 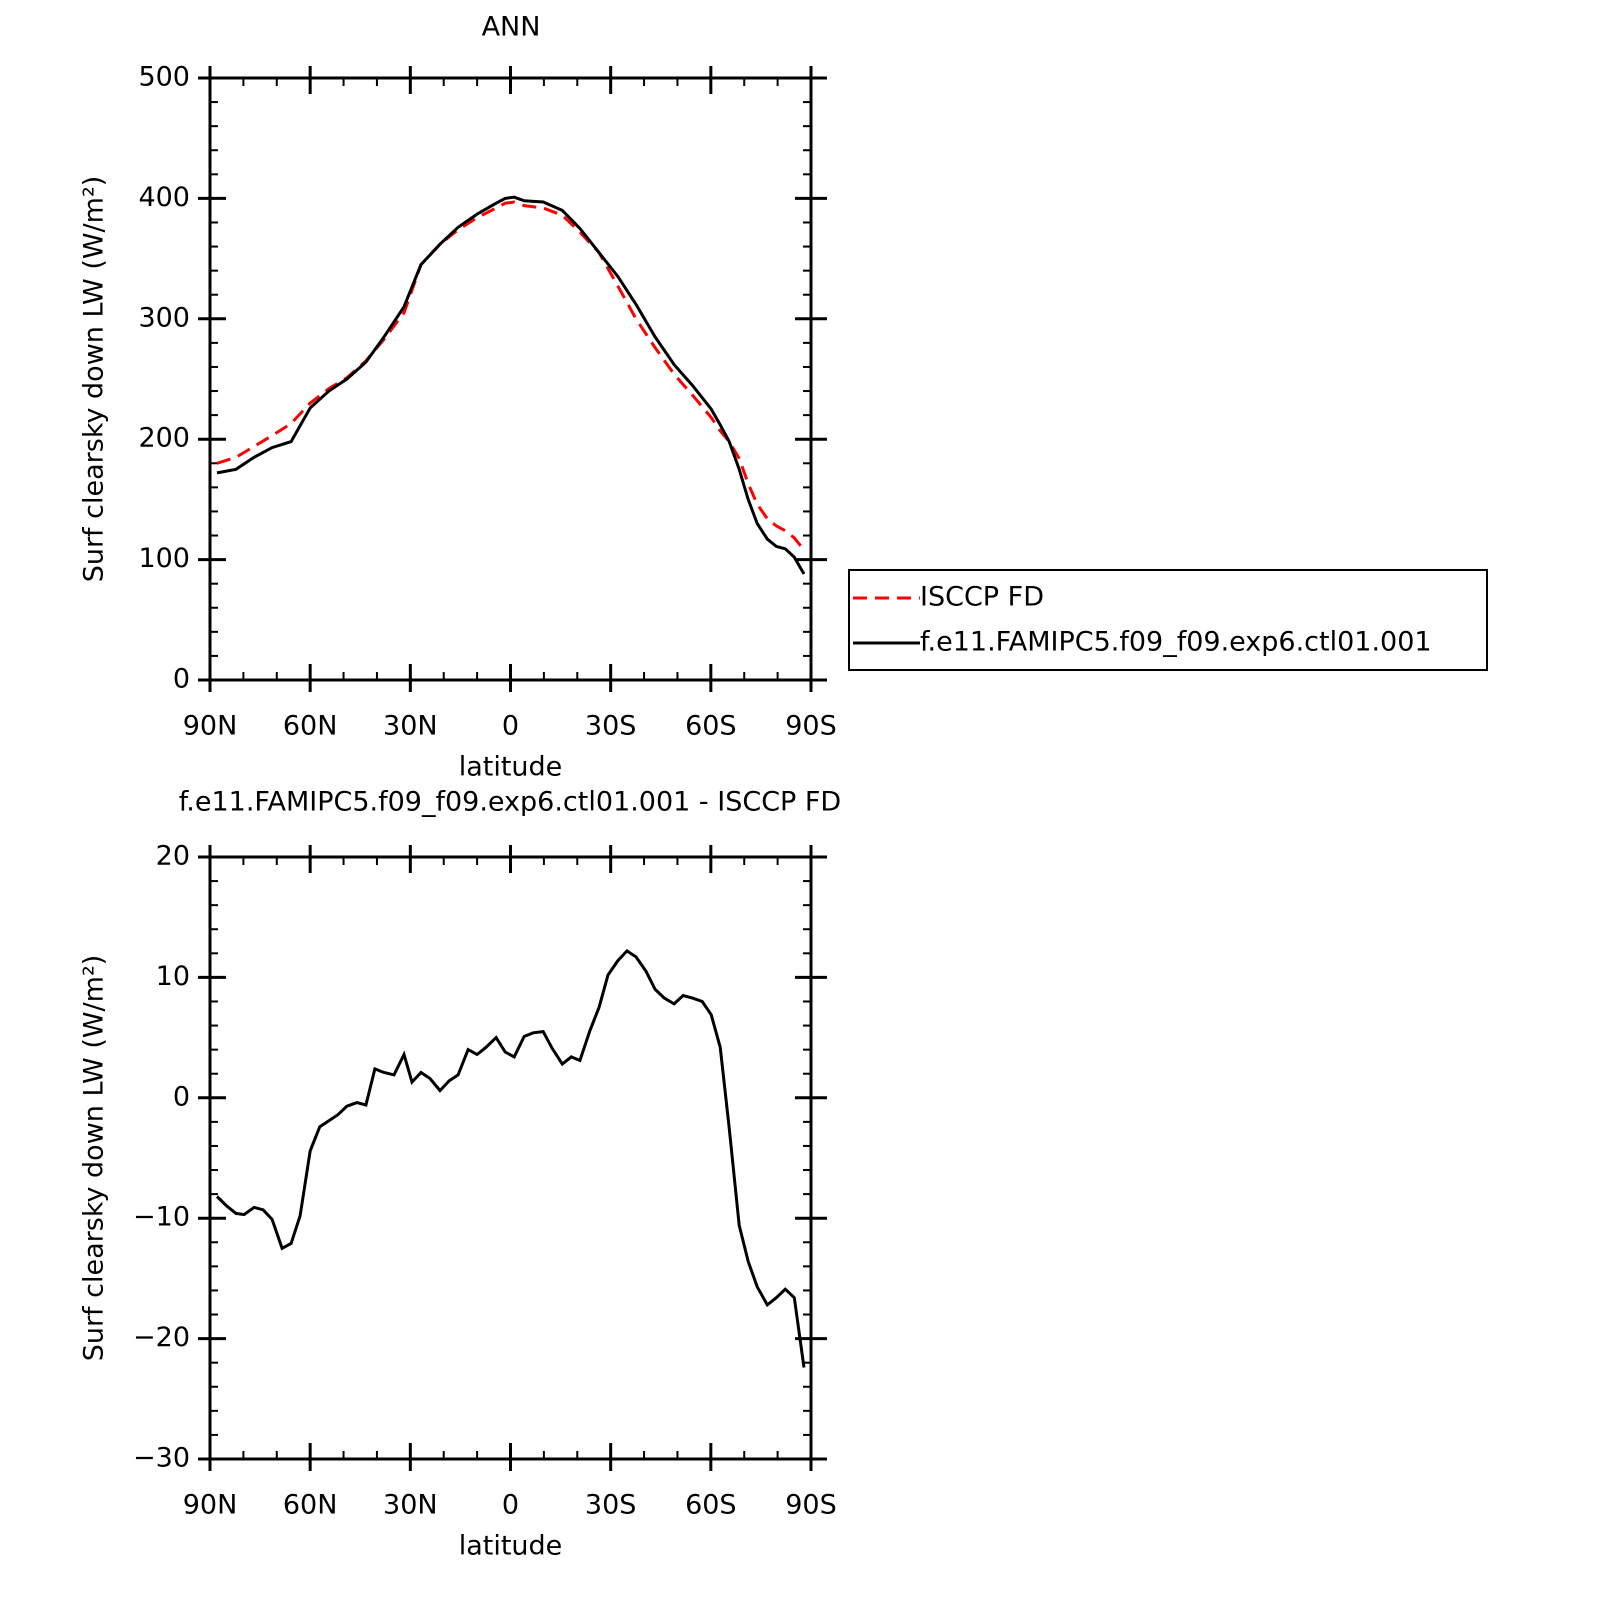 I want to click on y-tick-label: 300, so click(x=164, y=317).